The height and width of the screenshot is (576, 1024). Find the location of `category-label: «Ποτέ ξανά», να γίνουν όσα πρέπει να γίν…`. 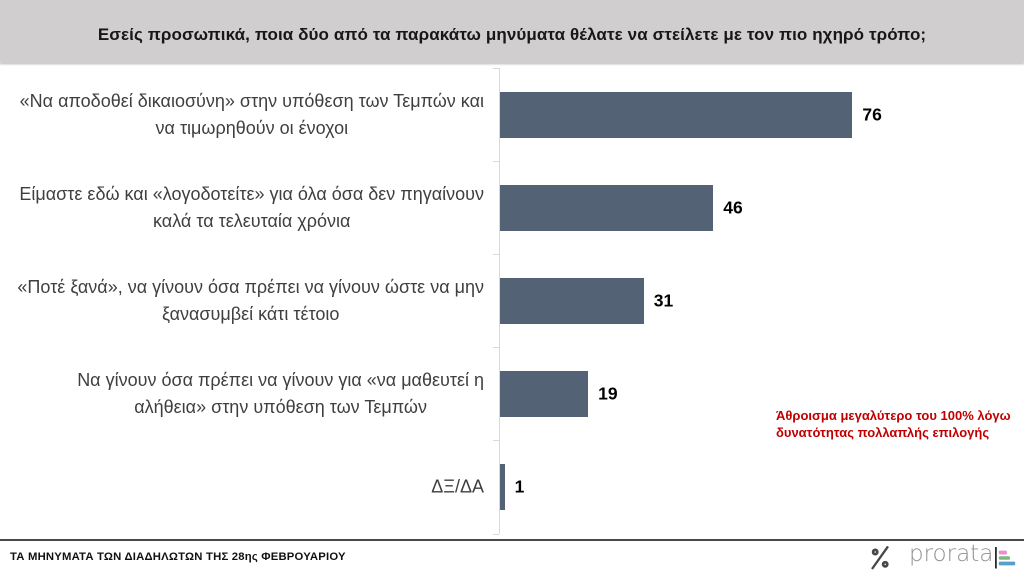

category-label: «Ποτέ ξανά», να γίνουν όσα πρέπει να γίν… is located at coordinates (250, 300).